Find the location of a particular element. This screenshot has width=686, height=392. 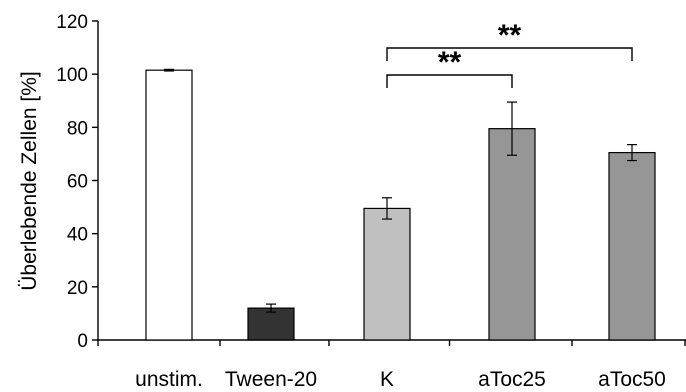

category-label: aToc50 is located at coordinates (632, 379).